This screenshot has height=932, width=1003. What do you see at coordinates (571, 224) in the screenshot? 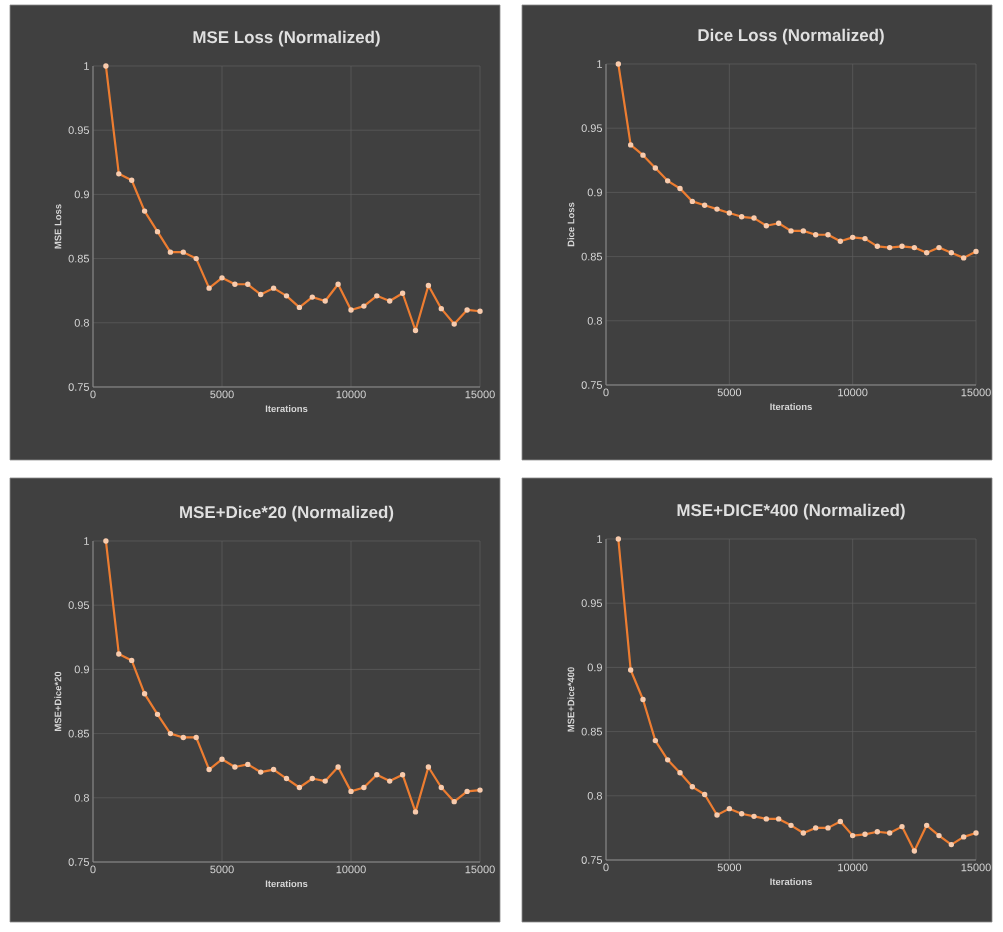
I see `y-axis-title: Dice Loss` at bounding box center [571, 224].